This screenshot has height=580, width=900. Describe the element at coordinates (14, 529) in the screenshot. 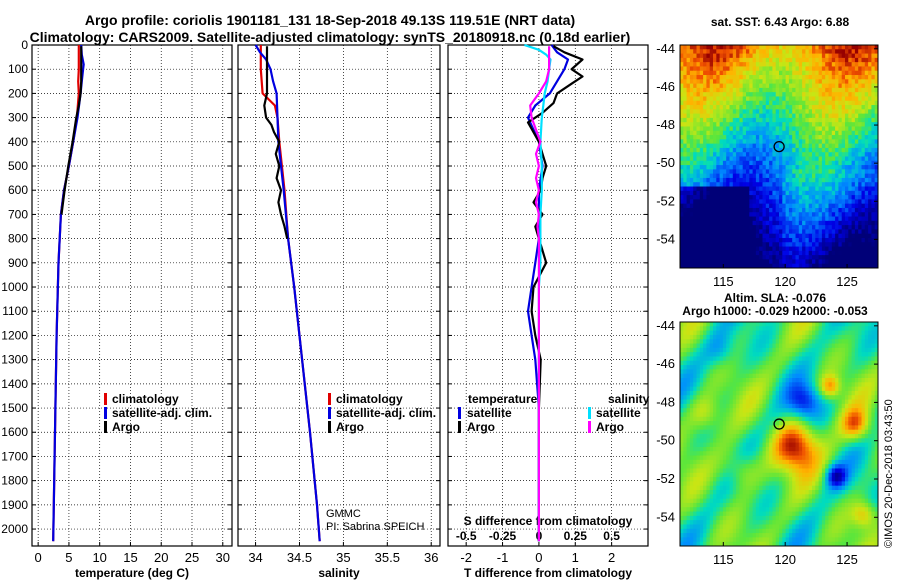

I see `depth-tick-label: 2000` at that location.